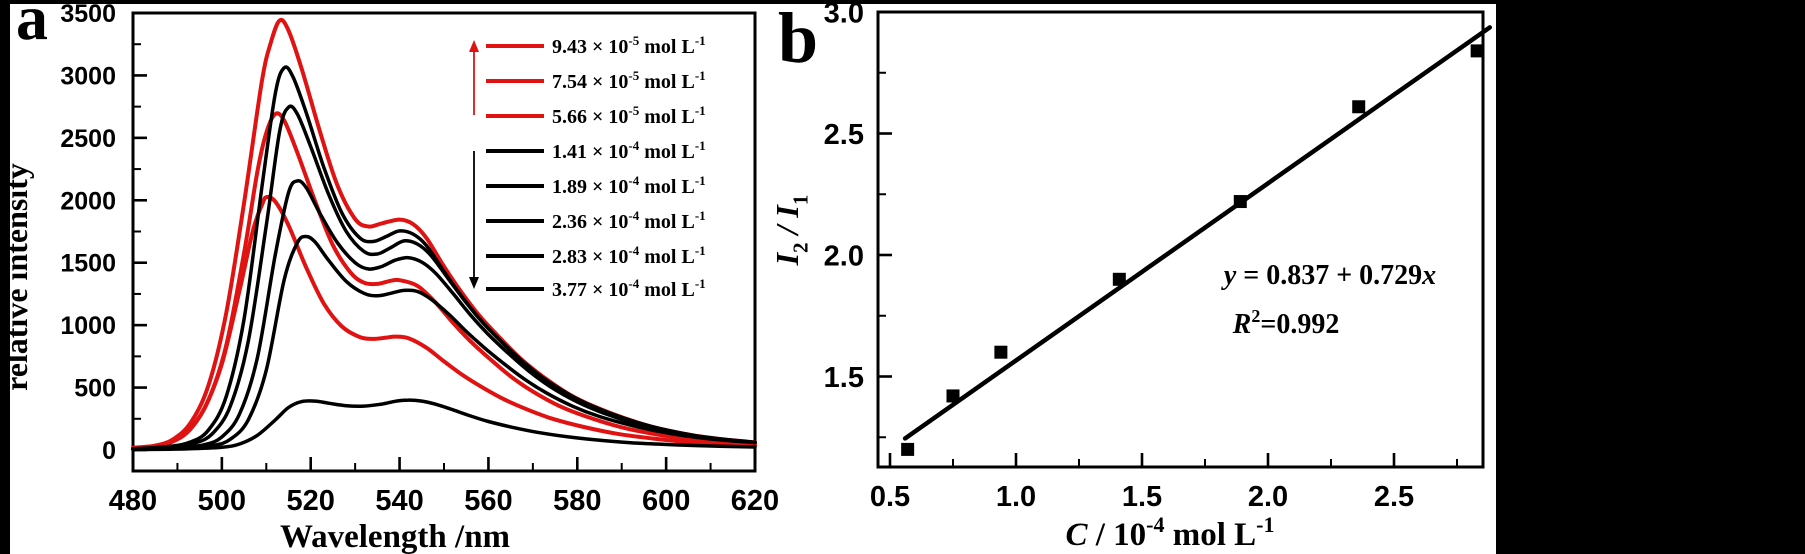  I want to click on x-tick-label: 1.5, so click(1142, 497).